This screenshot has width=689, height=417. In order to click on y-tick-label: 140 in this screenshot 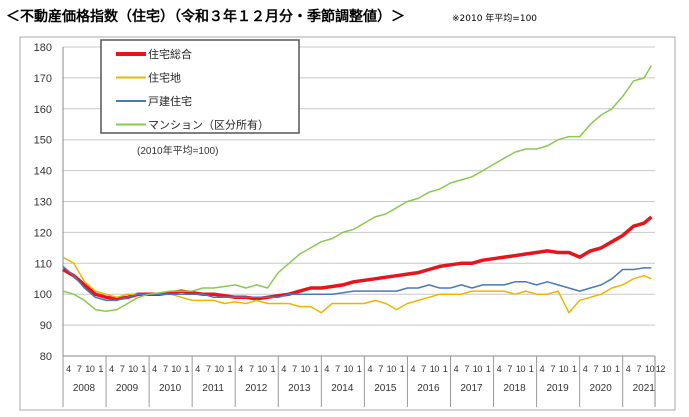, I will do `click(43, 172)`.